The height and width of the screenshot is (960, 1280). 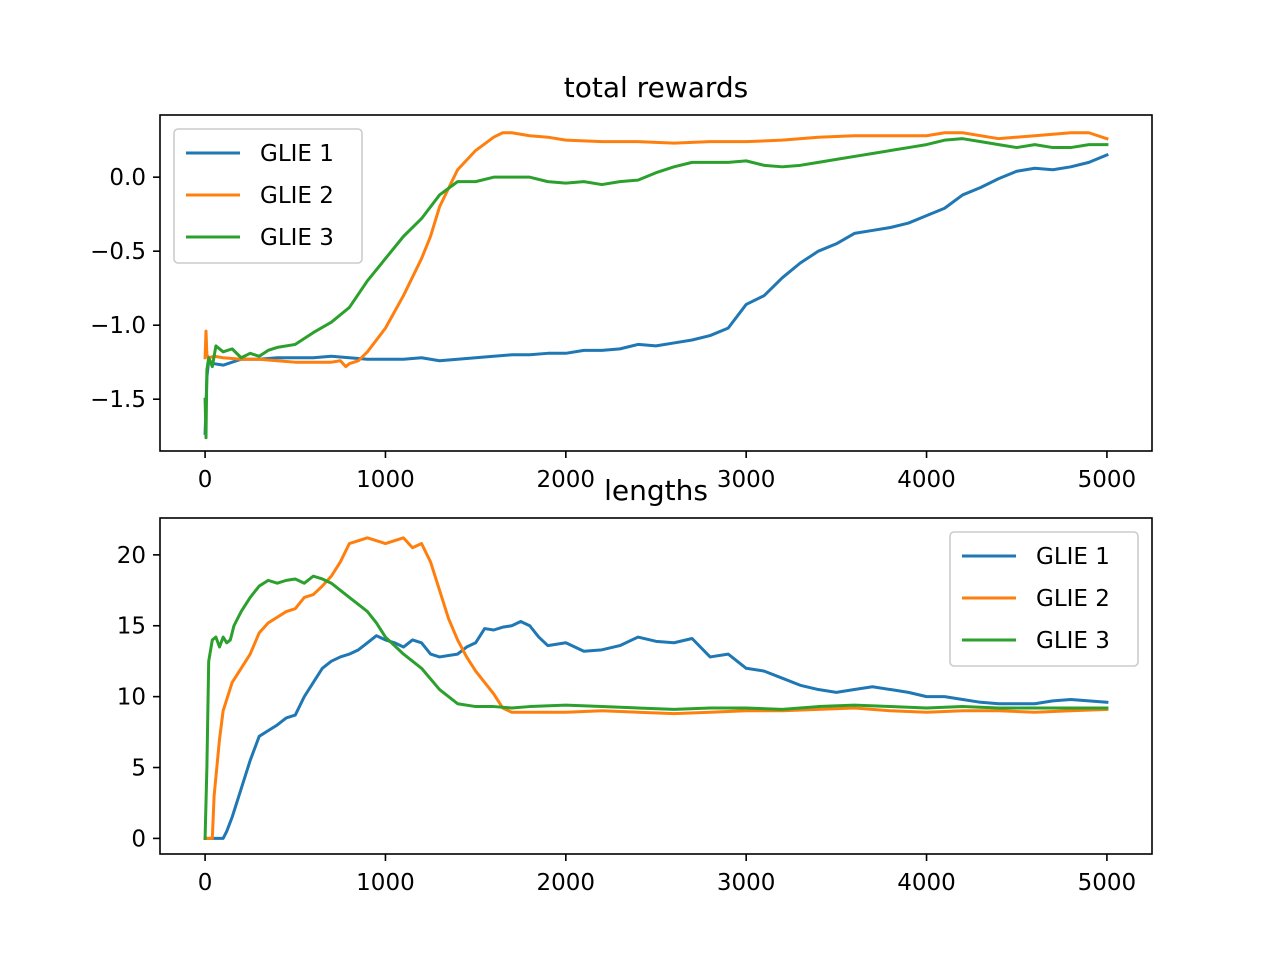 What do you see at coordinates (118, 400) in the screenshot?
I see `y-tick-label: −1.5` at bounding box center [118, 400].